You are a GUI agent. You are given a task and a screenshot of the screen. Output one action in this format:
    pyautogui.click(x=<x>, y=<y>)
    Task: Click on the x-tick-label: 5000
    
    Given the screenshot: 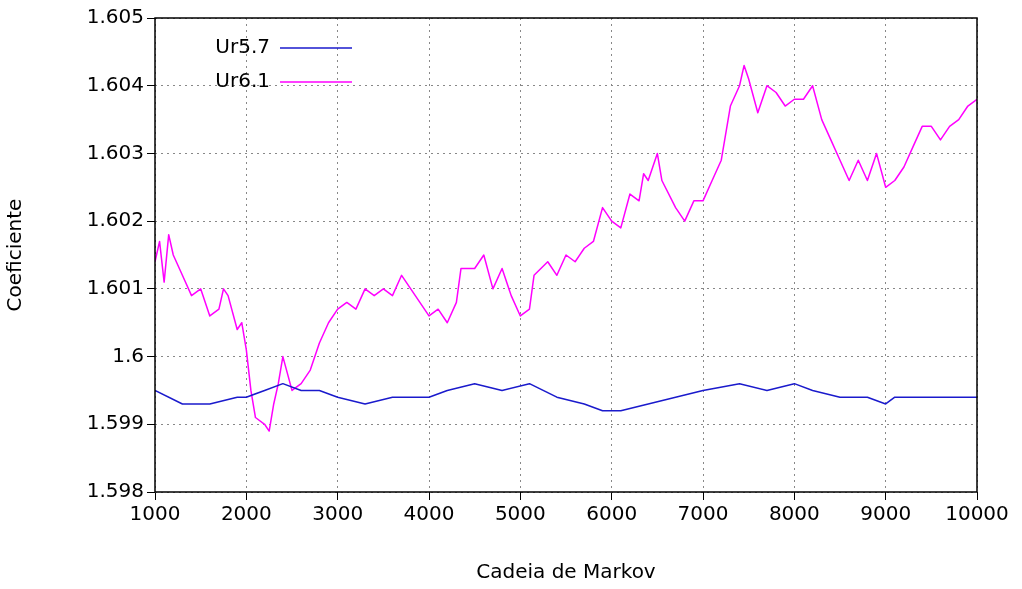 What is the action you would take?
    pyautogui.click(x=520, y=513)
    